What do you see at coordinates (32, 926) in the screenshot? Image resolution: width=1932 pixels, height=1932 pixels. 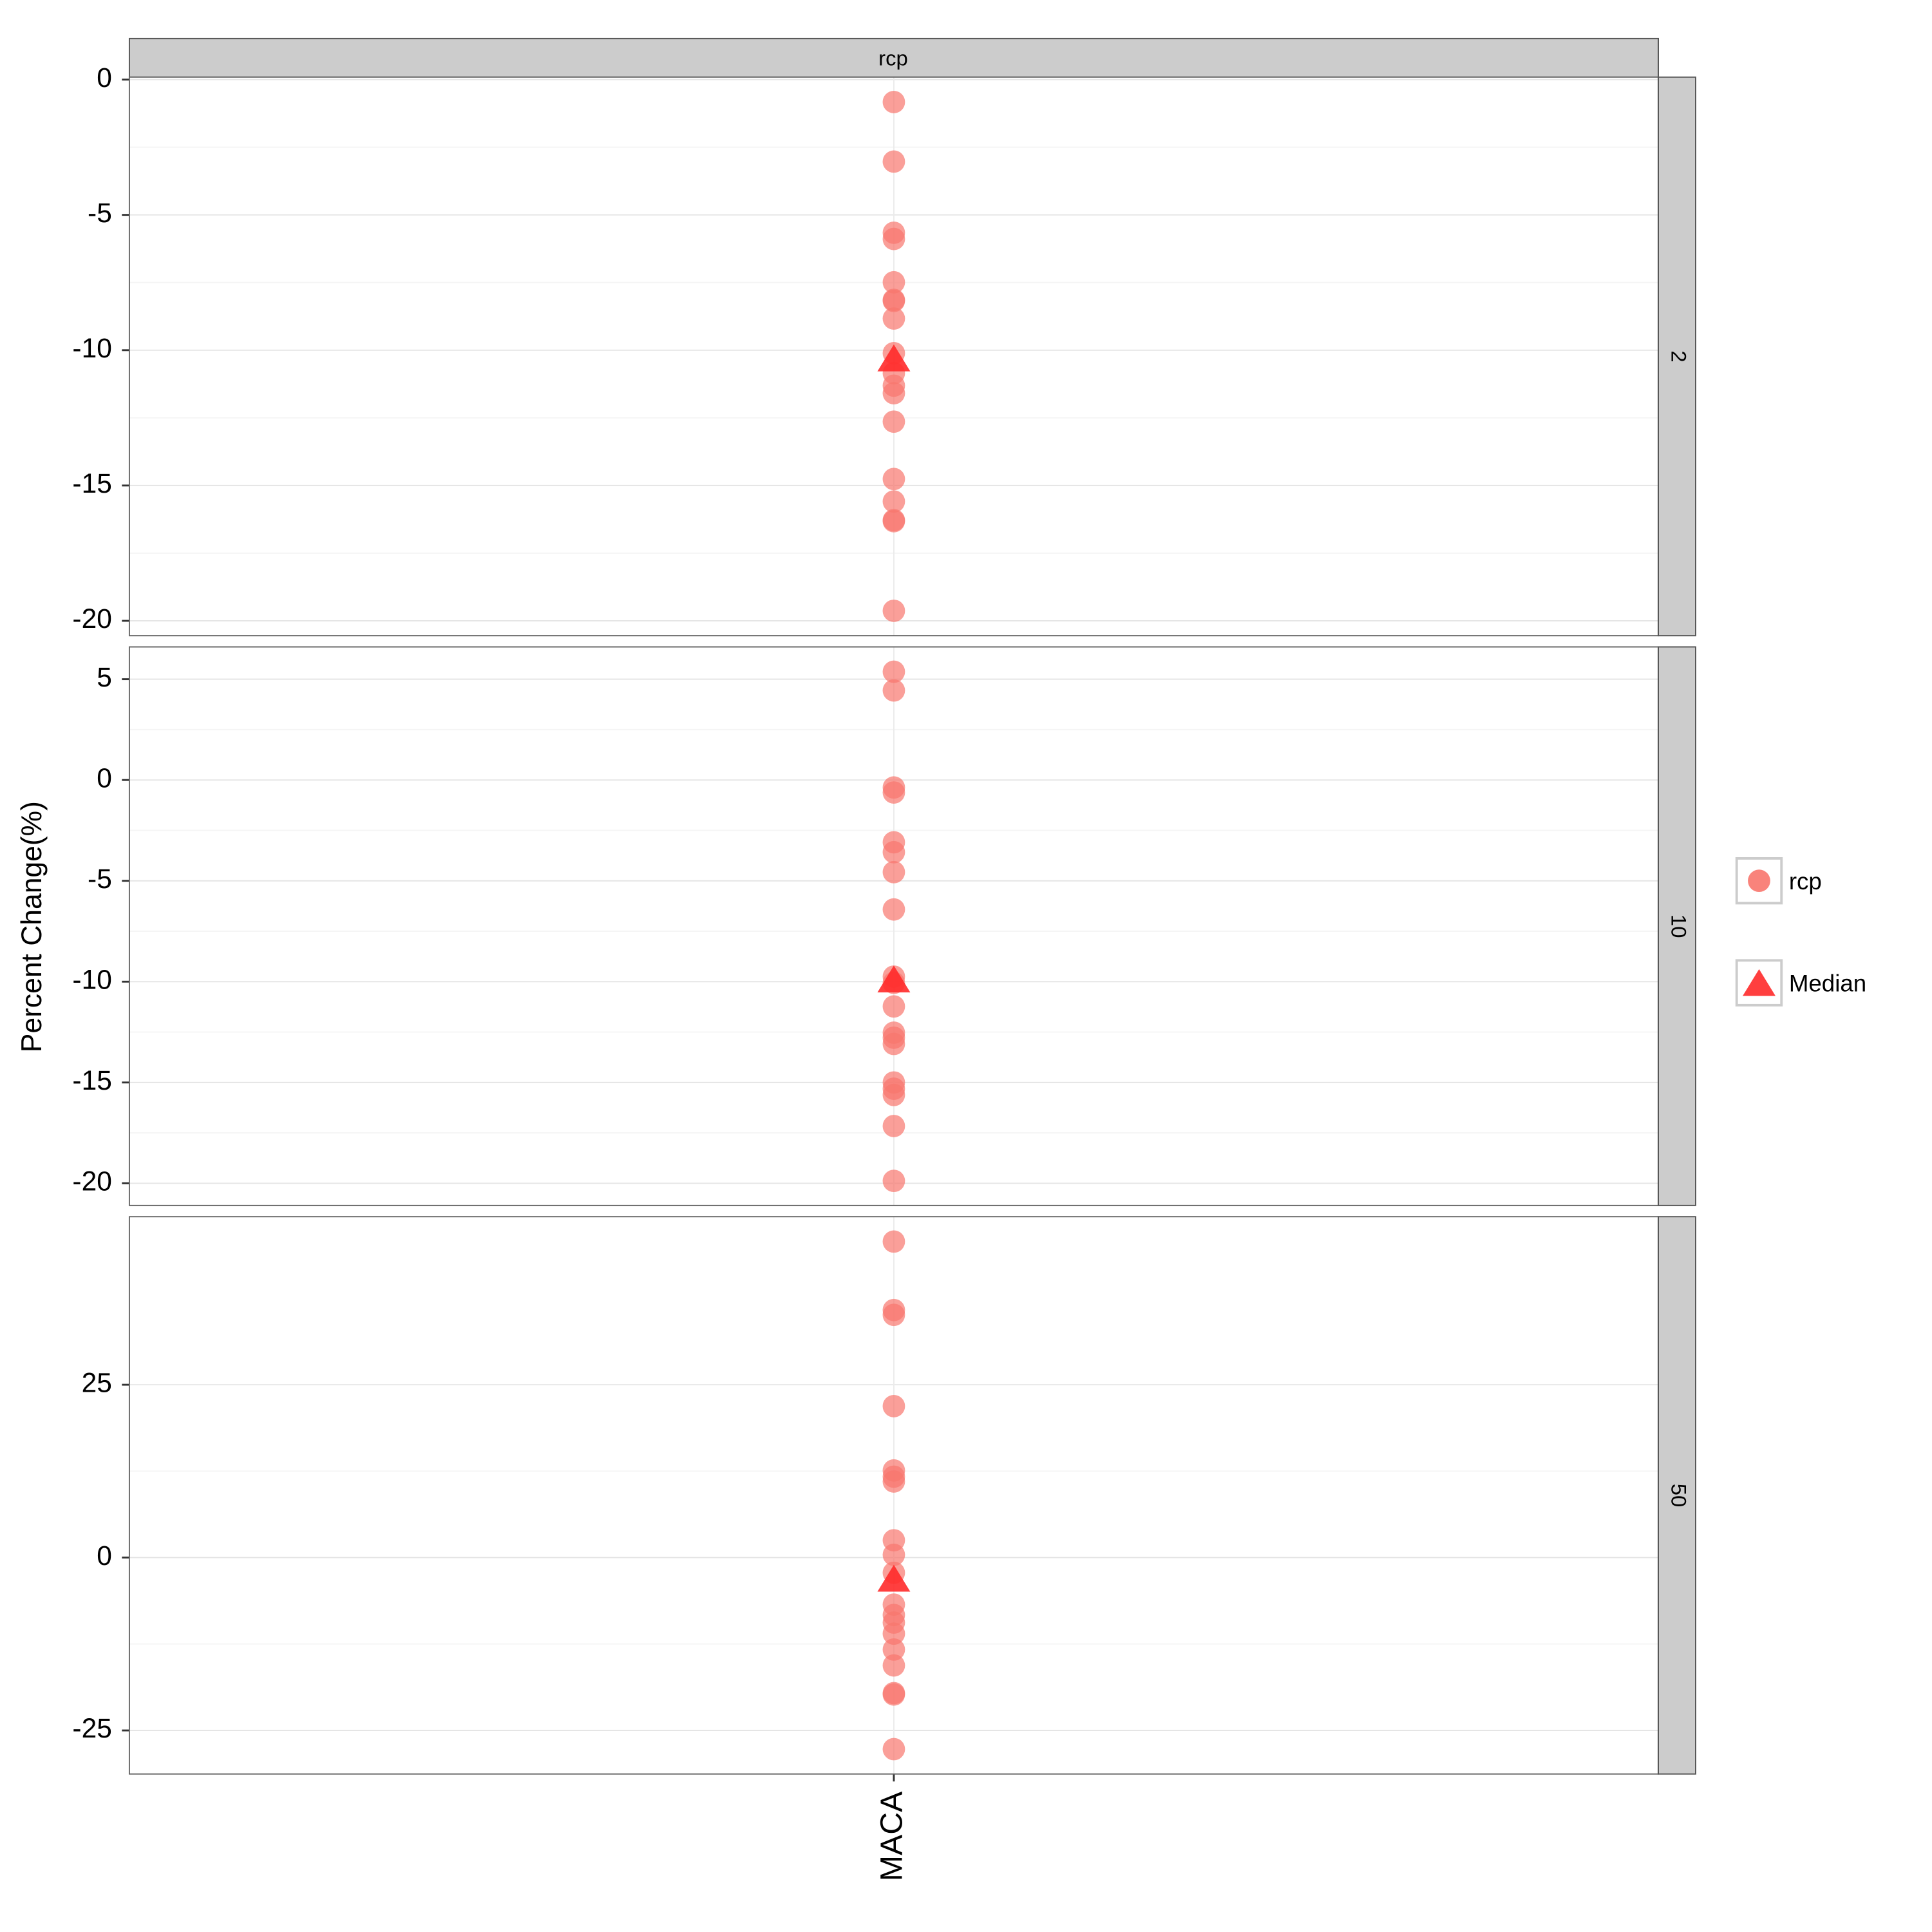 I see `y-axis-label: Percent Change(%)` at bounding box center [32, 926].